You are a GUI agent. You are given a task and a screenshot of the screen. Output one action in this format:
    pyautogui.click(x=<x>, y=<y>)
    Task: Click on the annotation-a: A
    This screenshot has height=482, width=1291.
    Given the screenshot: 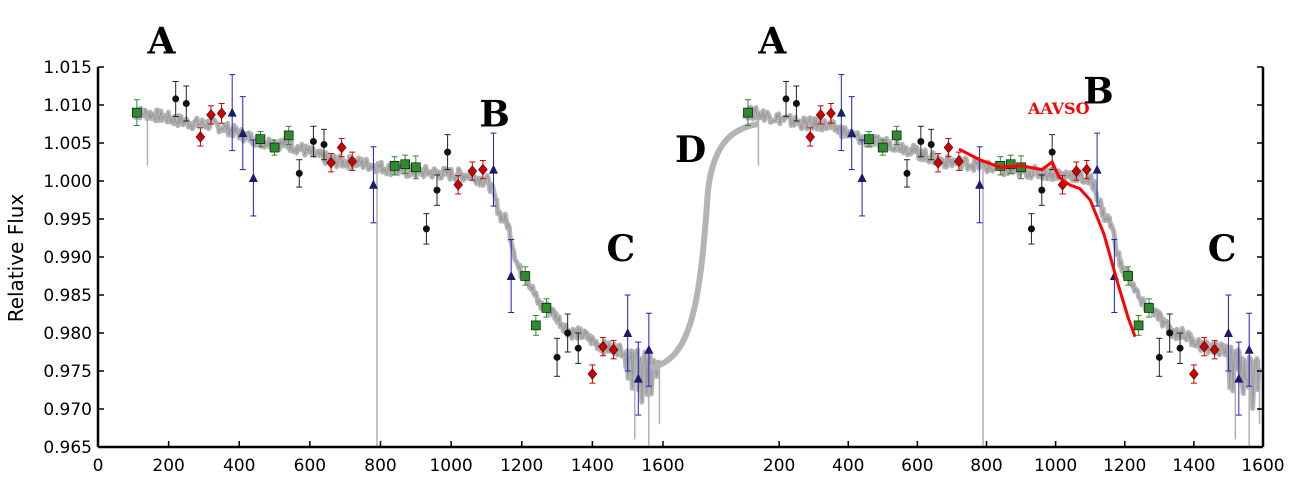 What is the action you would take?
    pyautogui.click(x=161, y=41)
    